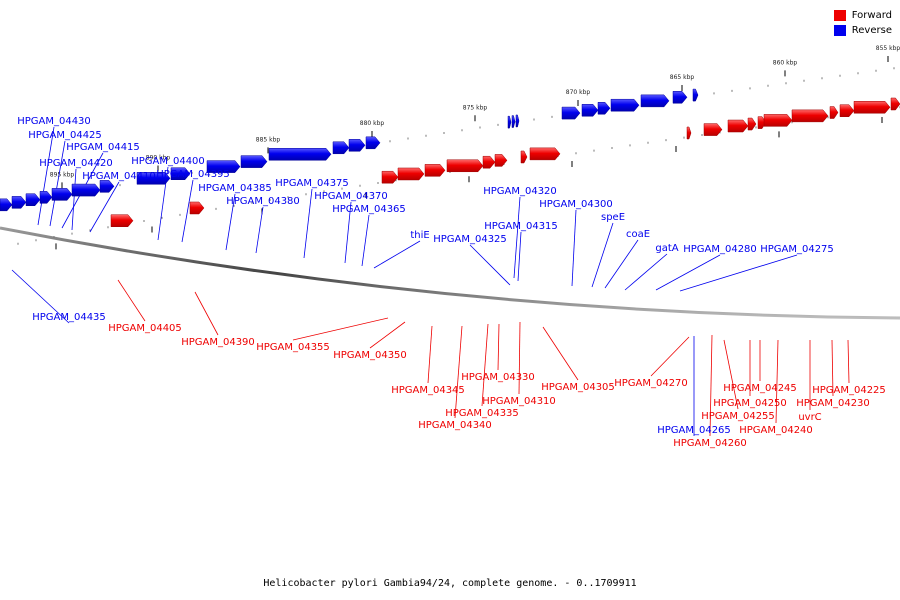  What do you see at coordinates (312, 183) in the screenshot?
I see `gene-label: HPGAM_04375` at bounding box center [312, 183].